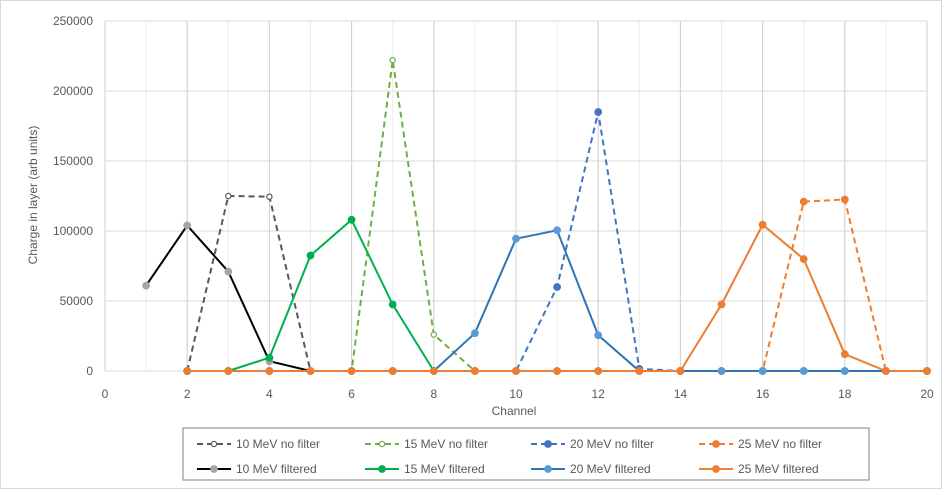 Image resolution: width=942 pixels, height=493 pixels. I want to click on legend-entry: 10 MeV filtered, so click(257, 469).